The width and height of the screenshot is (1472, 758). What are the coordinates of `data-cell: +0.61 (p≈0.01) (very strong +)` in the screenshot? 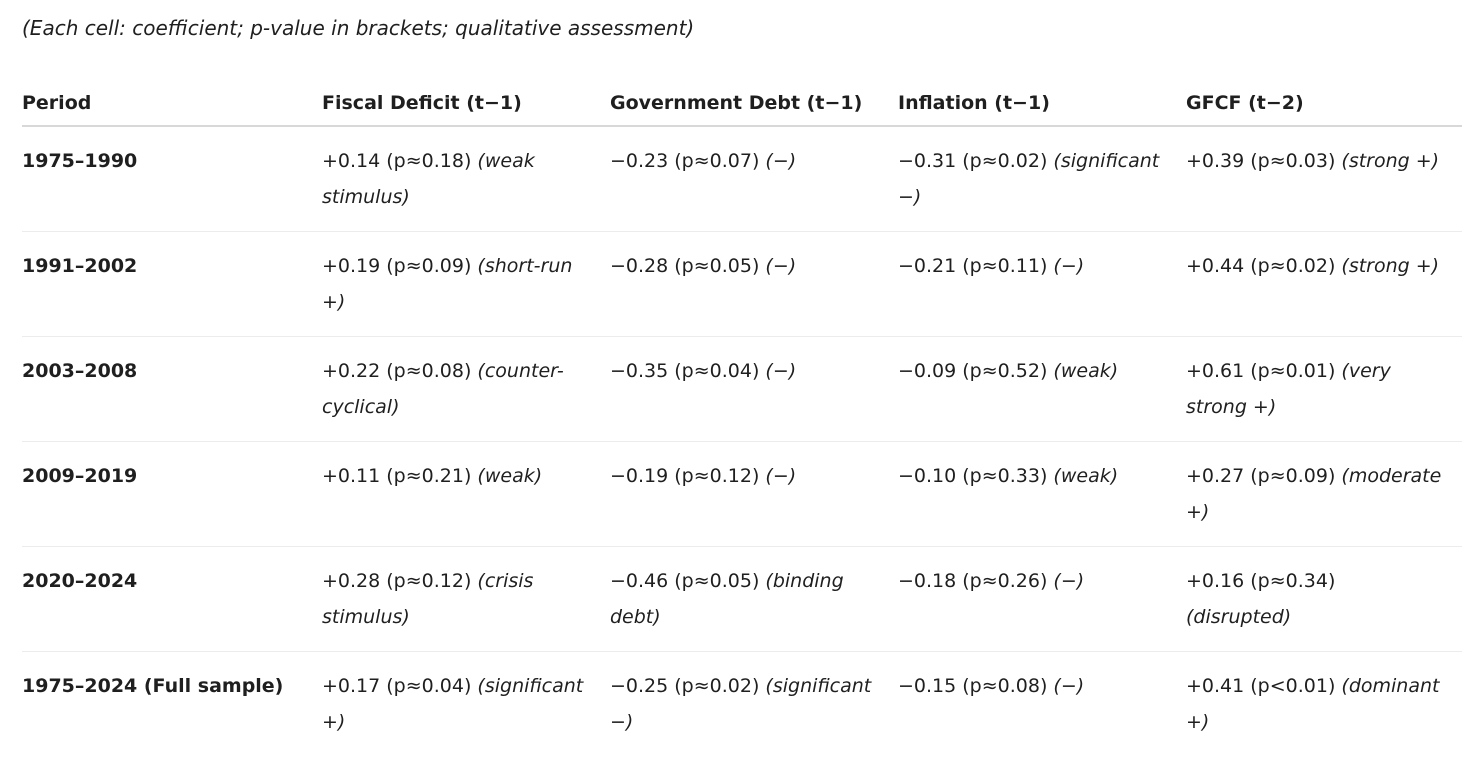 It's located at (1324, 389).